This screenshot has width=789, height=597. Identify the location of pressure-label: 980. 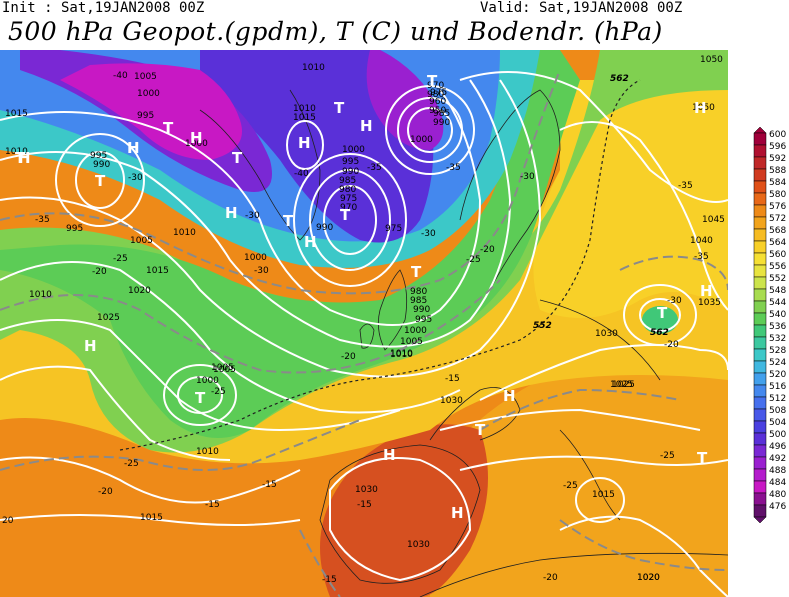
(347, 190).